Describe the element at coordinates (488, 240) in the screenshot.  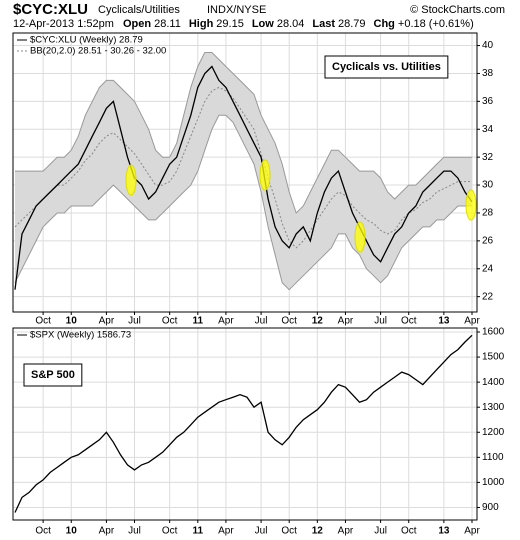
I see `y-tick-label: 26` at that location.